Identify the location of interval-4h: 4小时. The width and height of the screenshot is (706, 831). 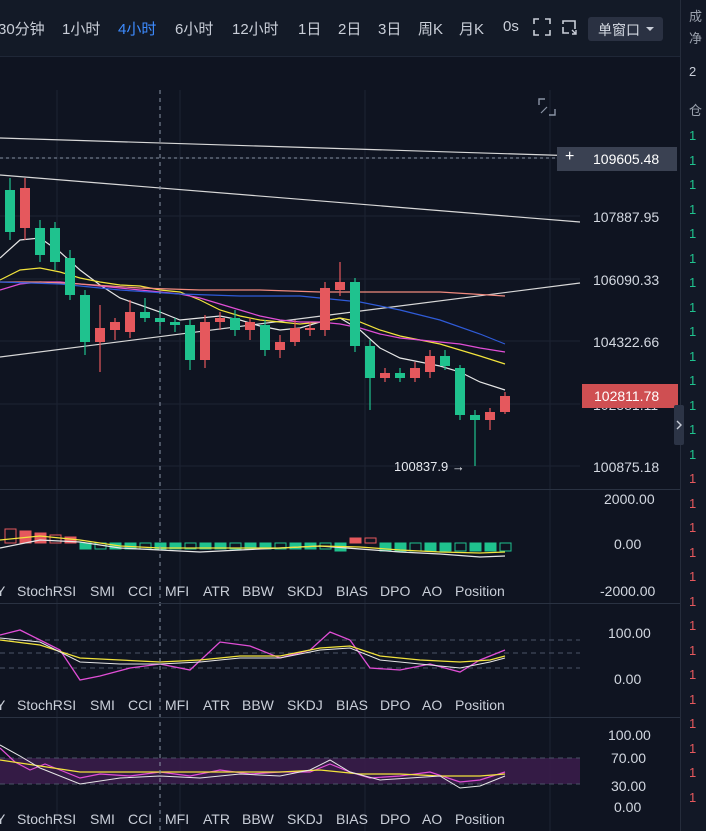
(137, 29).